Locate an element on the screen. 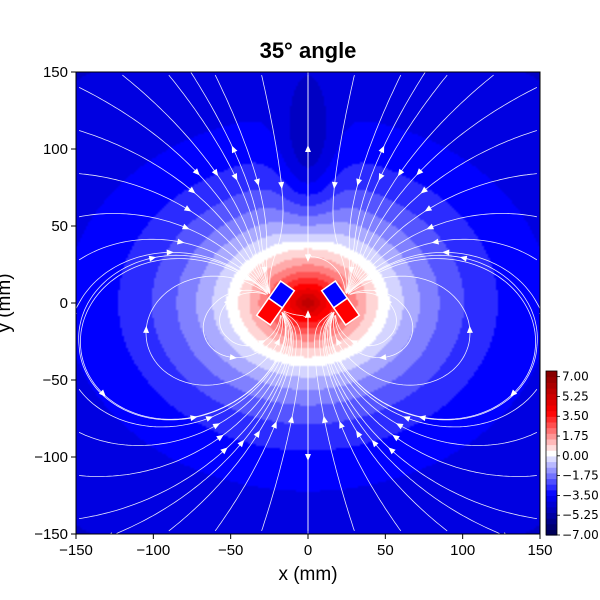 This screenshot has width=600, height=600. colorbar-tick-label: 5.25 is located at coordinates (575, 396).